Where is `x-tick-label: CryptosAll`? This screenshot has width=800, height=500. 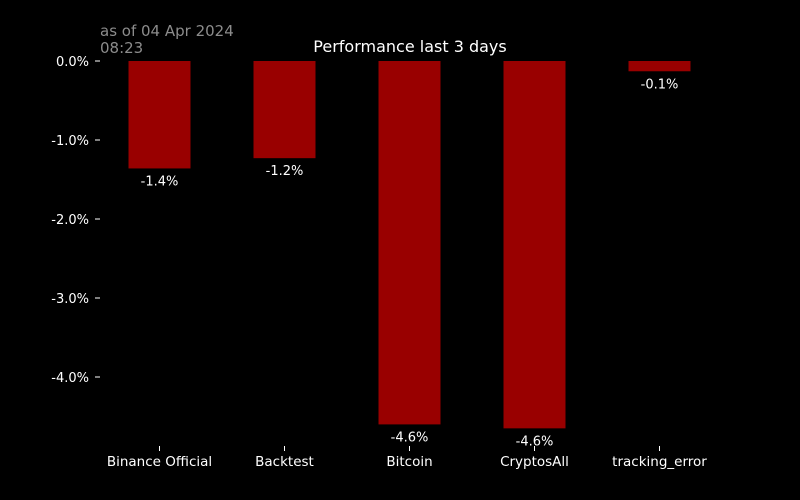
x-tick-label: CryptosAll is located at coordinates (534, 462).